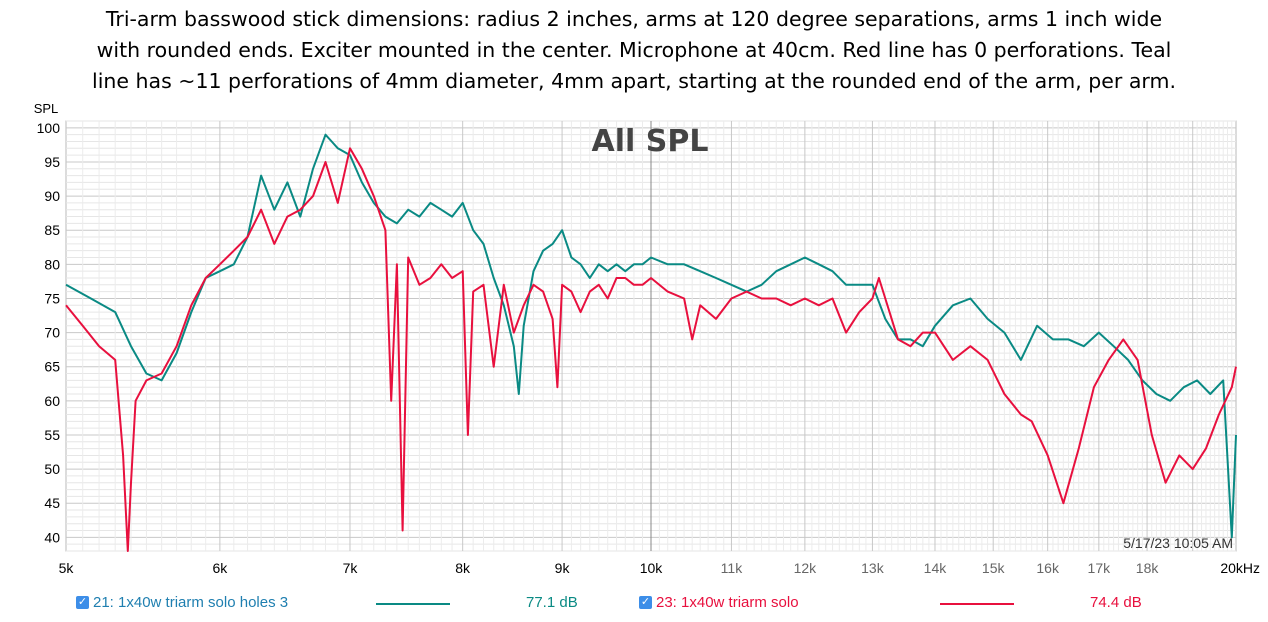 The height and width of the screenshot is (622, 1268). I want to click on x-tick-label: 13k, so click(873, 568).